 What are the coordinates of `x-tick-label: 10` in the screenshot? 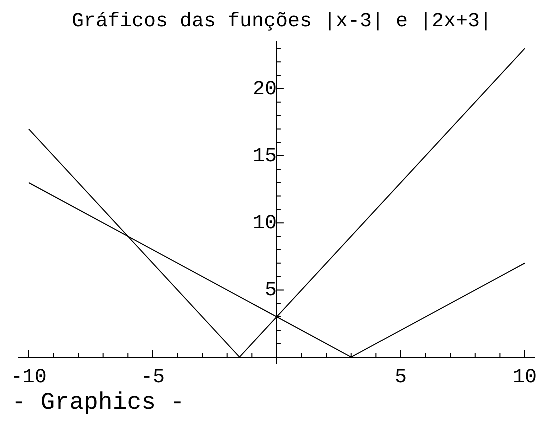 It's located at (525, 378).